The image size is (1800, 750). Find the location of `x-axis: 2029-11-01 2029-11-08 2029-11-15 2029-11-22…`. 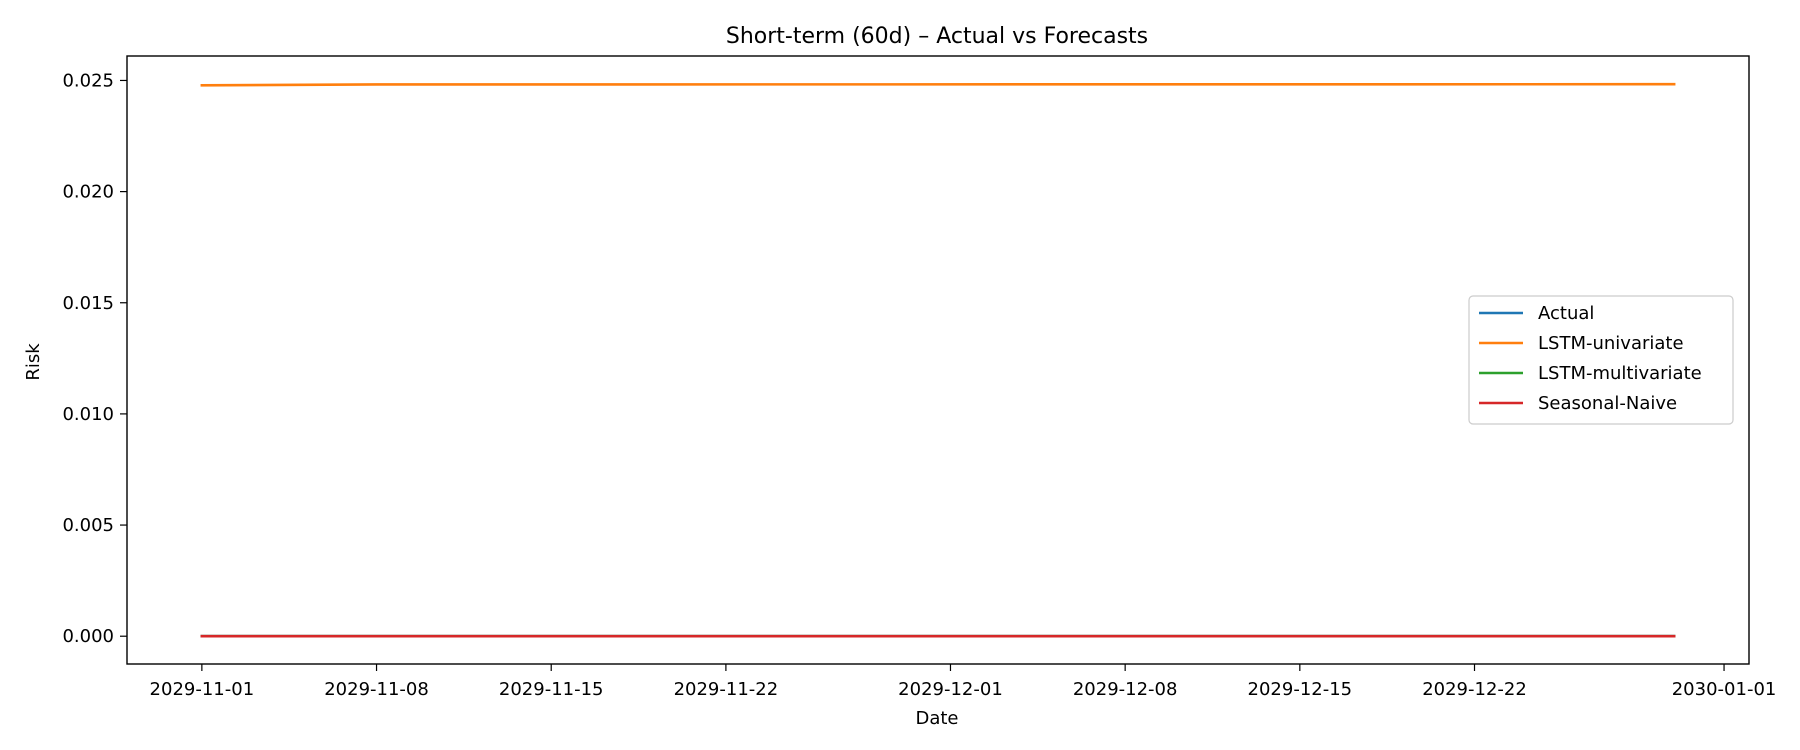

x-axis: 2029-11-01 2029-11-08 2029-11-15 2029-11-22… is located at coordinates (963, 682).